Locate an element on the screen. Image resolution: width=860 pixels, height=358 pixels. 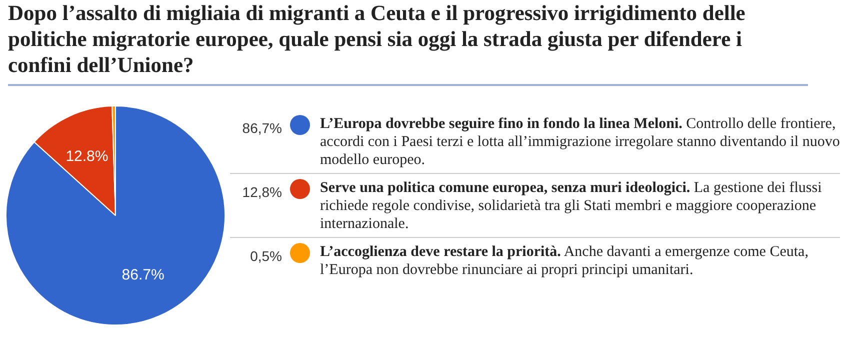
legend-label: L’Europa dovrebbe seguire fino in fondo la linea Meloni. is located at coordinates (501, 124).